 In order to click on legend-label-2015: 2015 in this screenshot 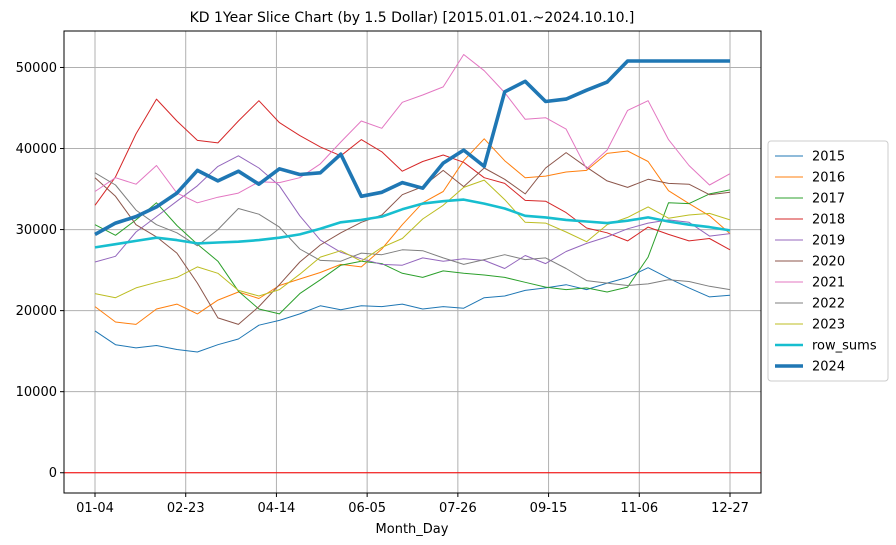, I will do `click(828, 157)`.